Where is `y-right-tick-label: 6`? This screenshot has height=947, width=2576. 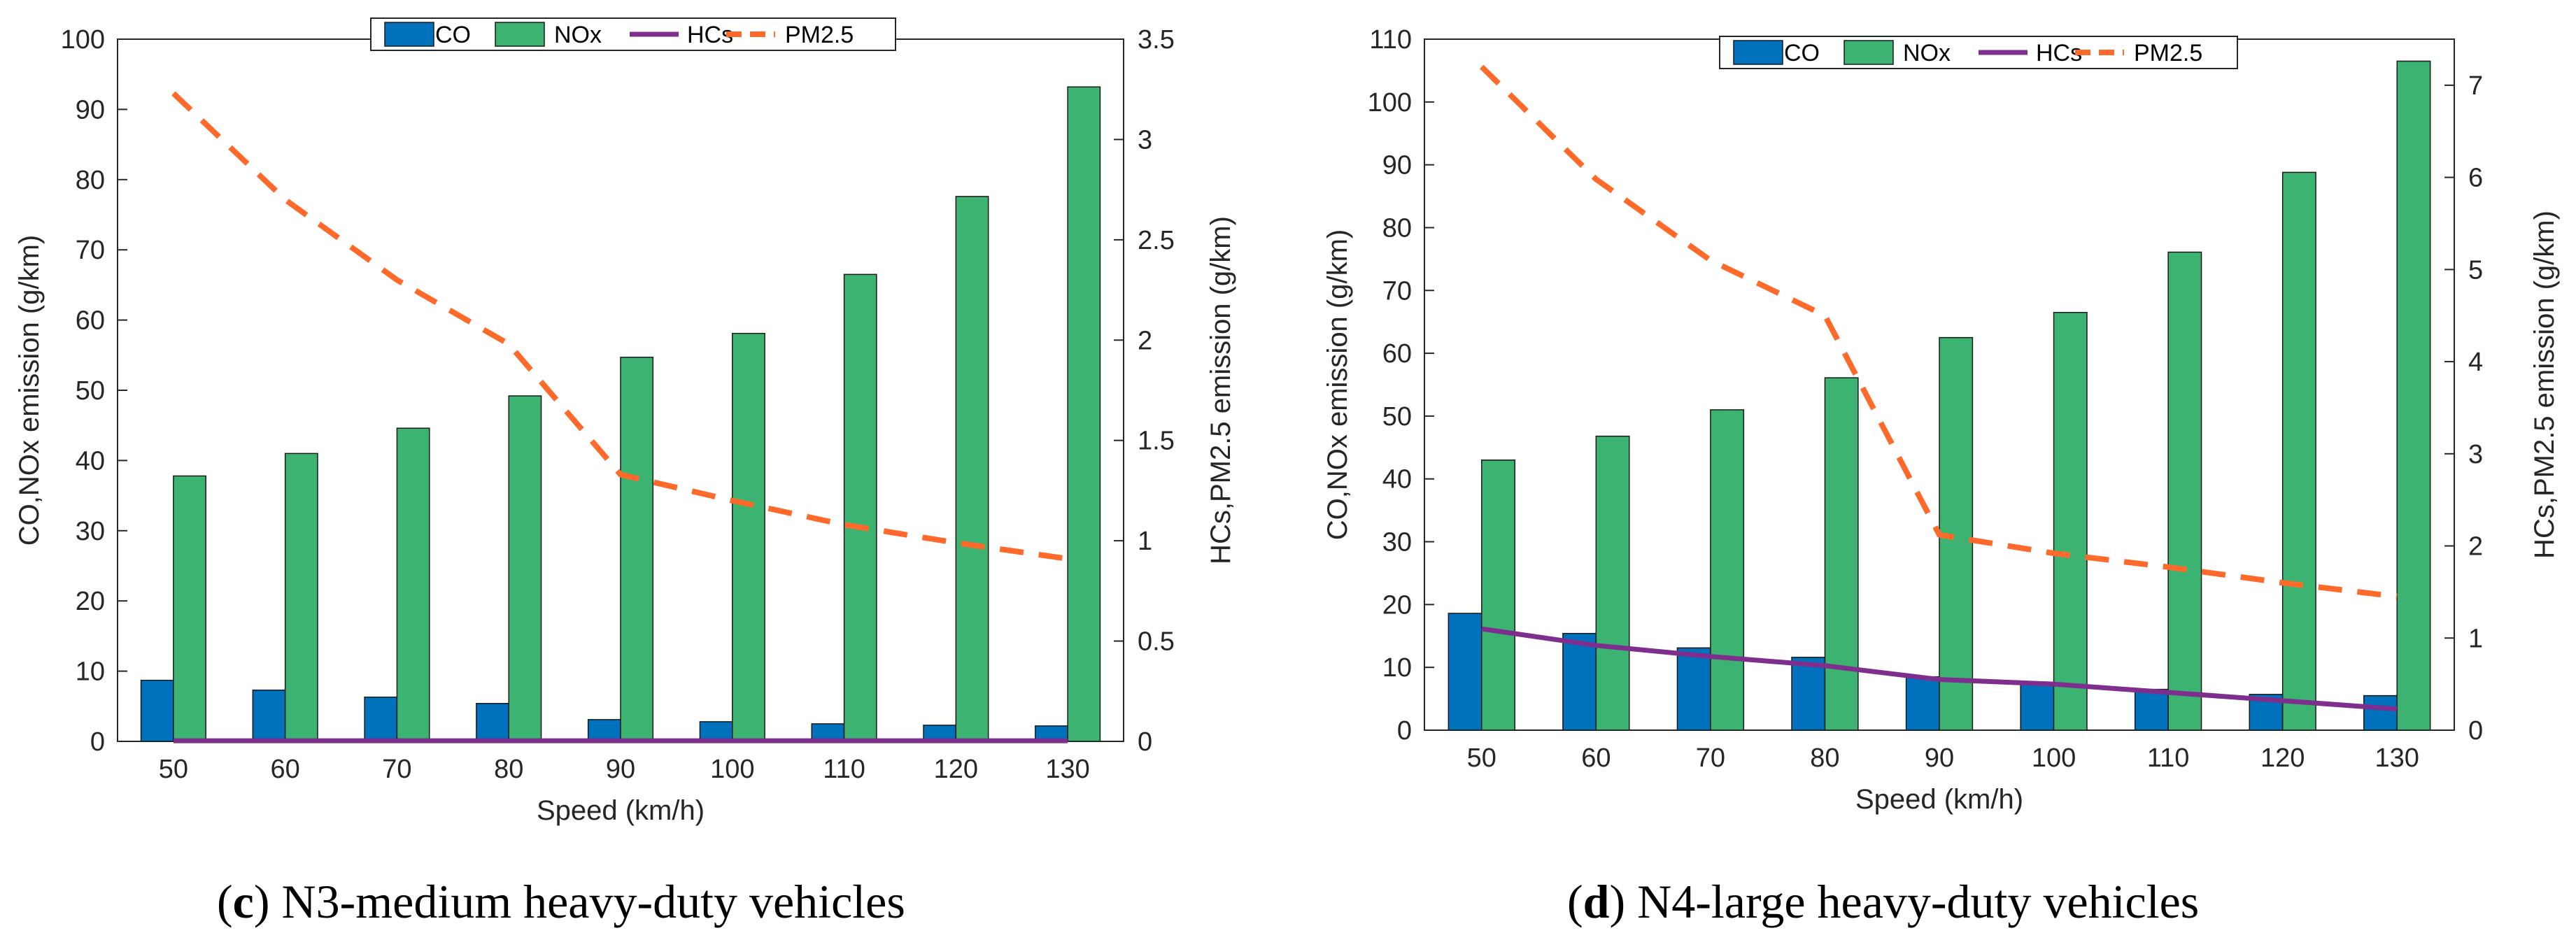 y-right-tick-label: 6 is located at coordinates (2475, 178).